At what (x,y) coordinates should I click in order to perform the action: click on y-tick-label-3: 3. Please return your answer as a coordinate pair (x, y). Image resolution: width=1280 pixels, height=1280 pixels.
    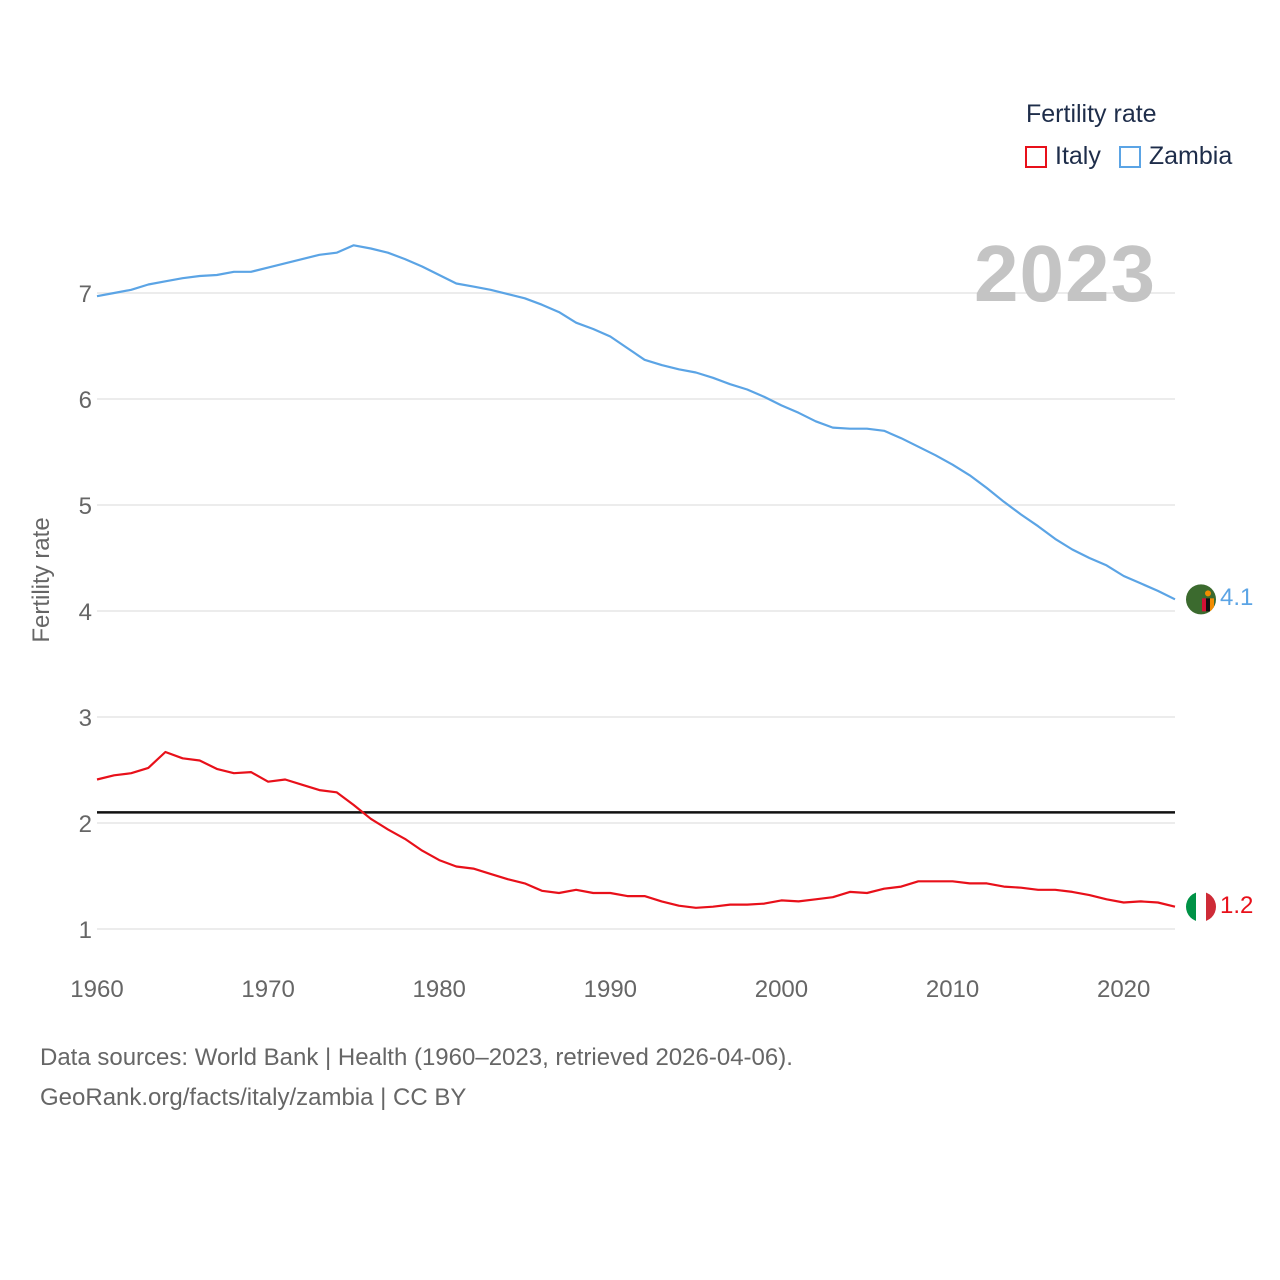
    Looking at the image, I should click on (85, 718).